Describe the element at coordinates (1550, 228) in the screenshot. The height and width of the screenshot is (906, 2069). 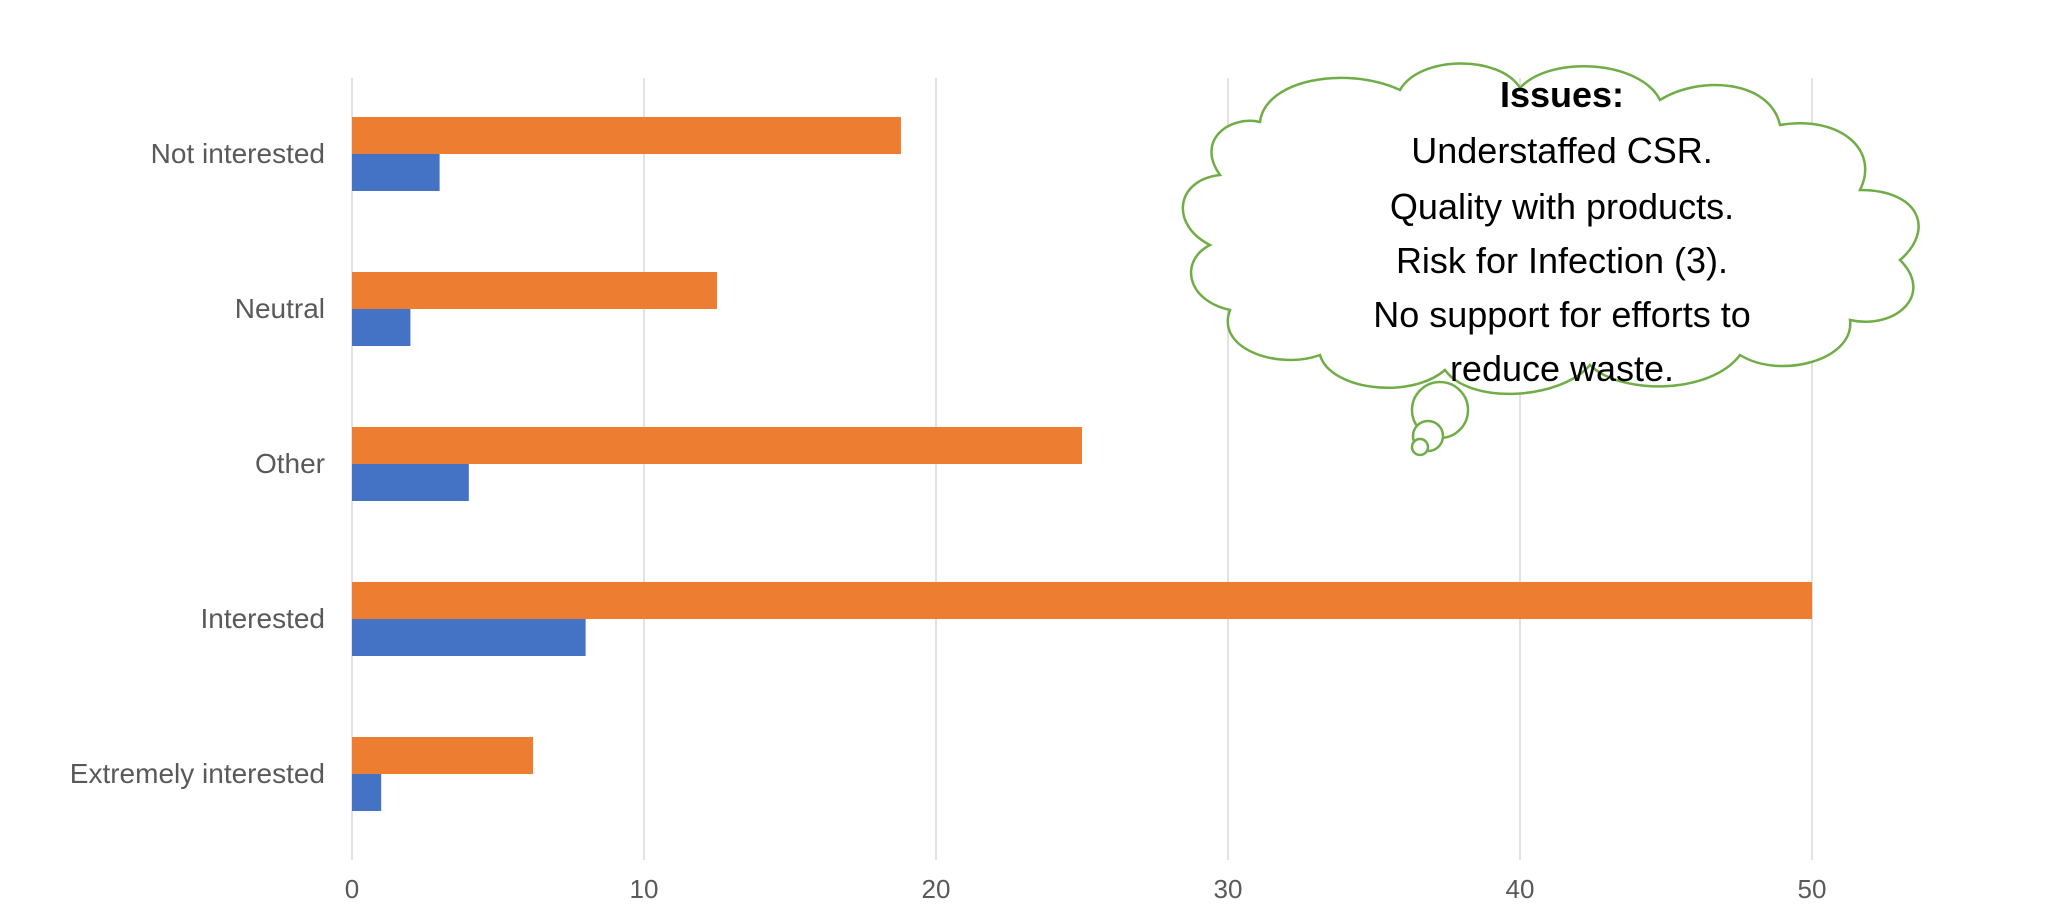
I see `cloud-shape` at that location.